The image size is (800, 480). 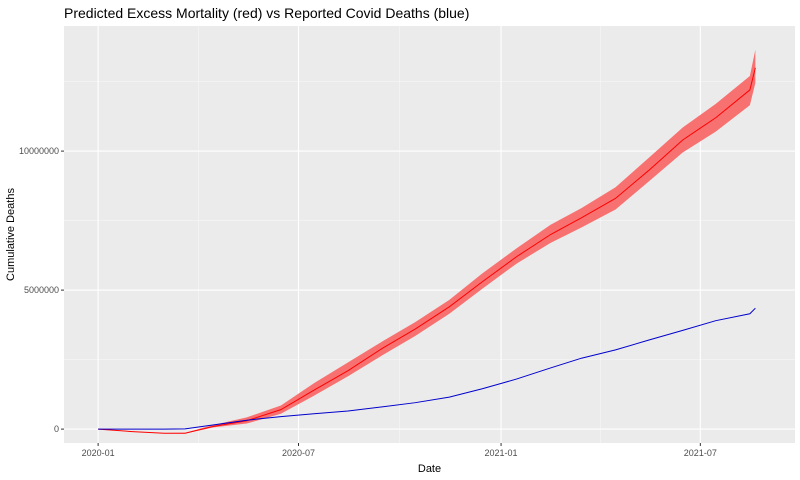 What do you see at coordinates (298, 453) in the screenshot?
I see `x-tick-label: 2020-07` at bounding box center [298, 453].